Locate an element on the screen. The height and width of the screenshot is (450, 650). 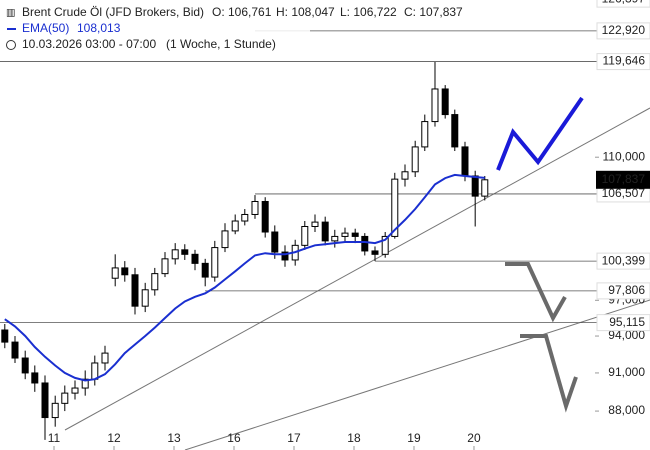
x-tick-label: 16 is located at coordinates (234, 438).